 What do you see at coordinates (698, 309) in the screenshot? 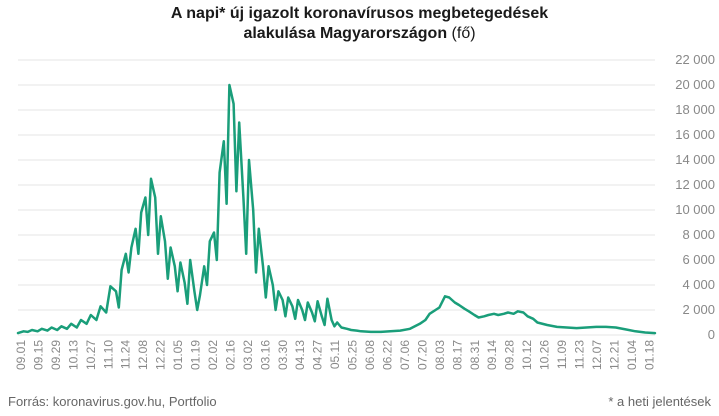
I see `y-tick-label: 2 000` at bounding box center [698, 309].